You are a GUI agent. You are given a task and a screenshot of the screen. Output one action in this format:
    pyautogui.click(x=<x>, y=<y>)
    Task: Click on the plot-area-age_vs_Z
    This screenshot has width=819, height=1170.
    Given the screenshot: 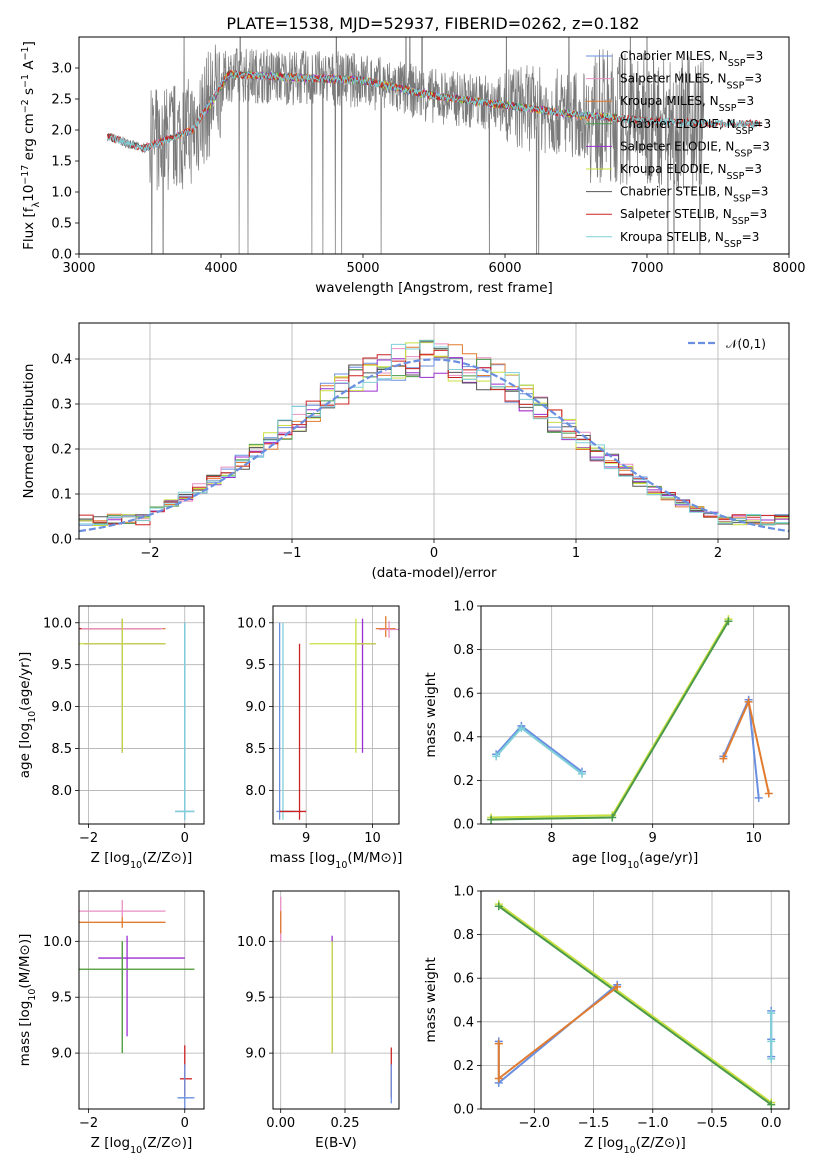 What is the action you would take?
    pyautogui.click(x=141, y=715)
    